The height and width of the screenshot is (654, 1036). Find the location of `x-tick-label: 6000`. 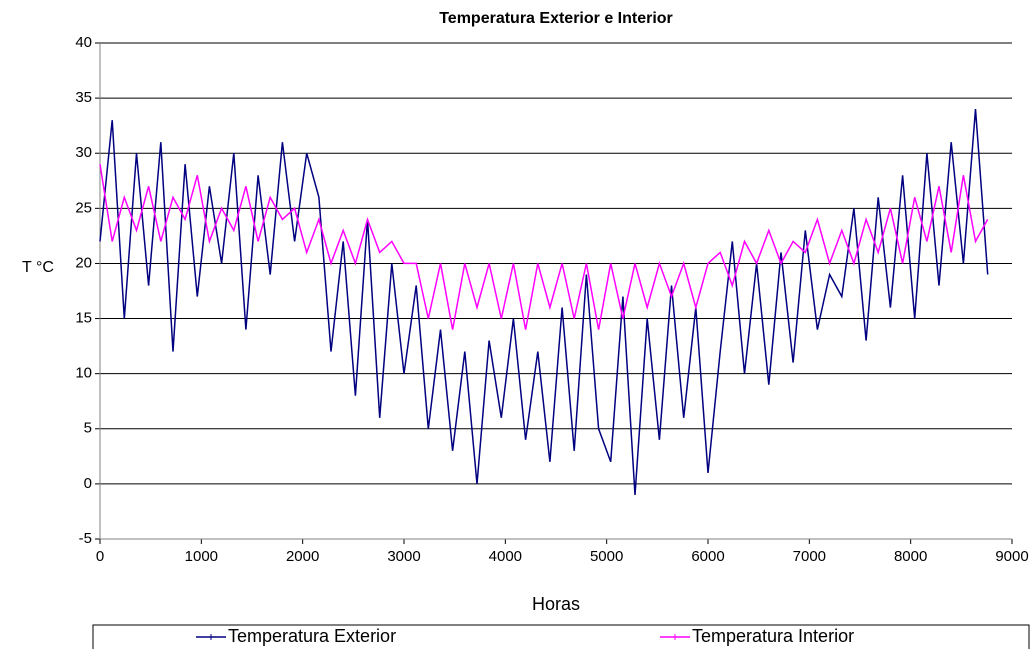

x-tick-label: 6000 is located at coordinates (707, 556).